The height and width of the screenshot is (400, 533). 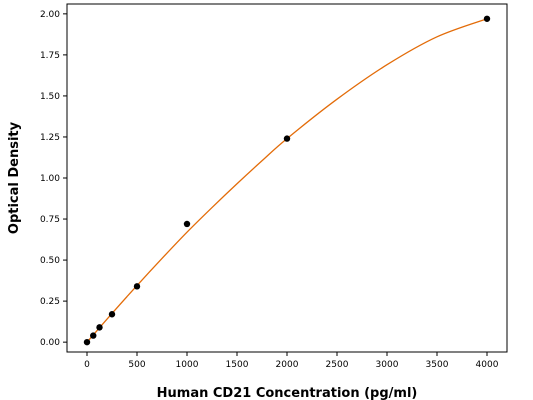 What do you see at coordinates (50, 302) in the screenshot?
I see `y-tick-label: 0.25` at bounding box center [50, 302].